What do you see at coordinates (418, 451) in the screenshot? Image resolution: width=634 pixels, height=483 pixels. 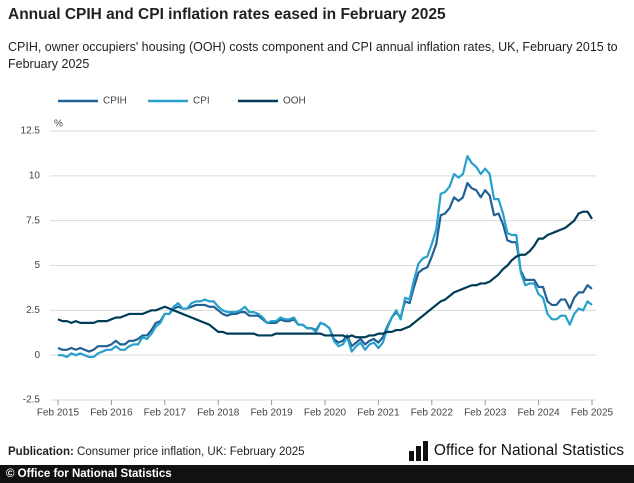 I see `logo-icon` at bounding box center [418, 451].